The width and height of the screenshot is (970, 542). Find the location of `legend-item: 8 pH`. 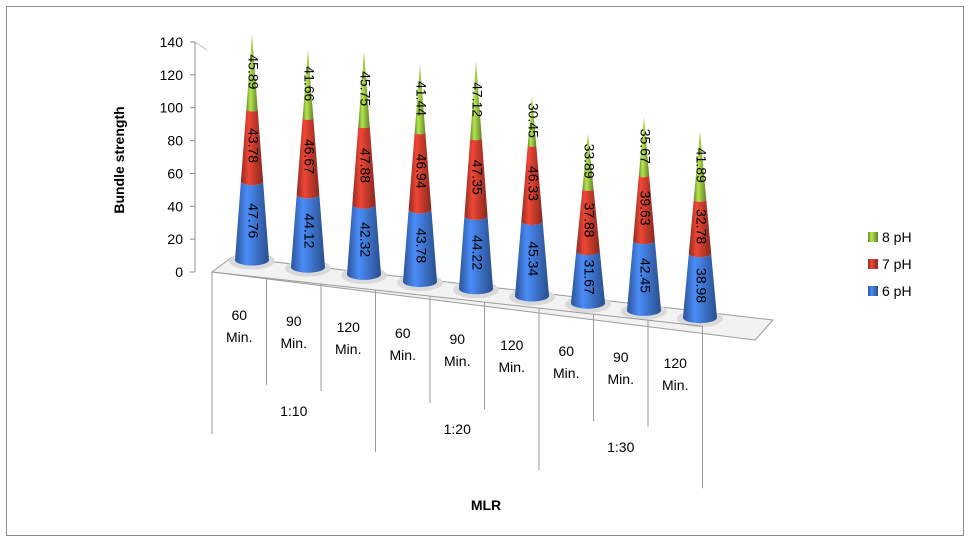

legend-item: 8 pH is located at coordinates (890, 237).